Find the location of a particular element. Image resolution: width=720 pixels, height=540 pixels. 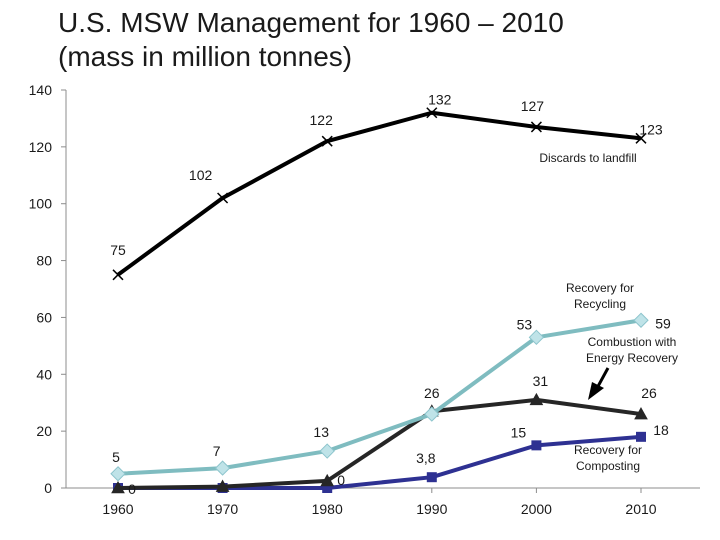

chart-title-line-2: (mass in million tonnes) is located at coordinates (205, 56).